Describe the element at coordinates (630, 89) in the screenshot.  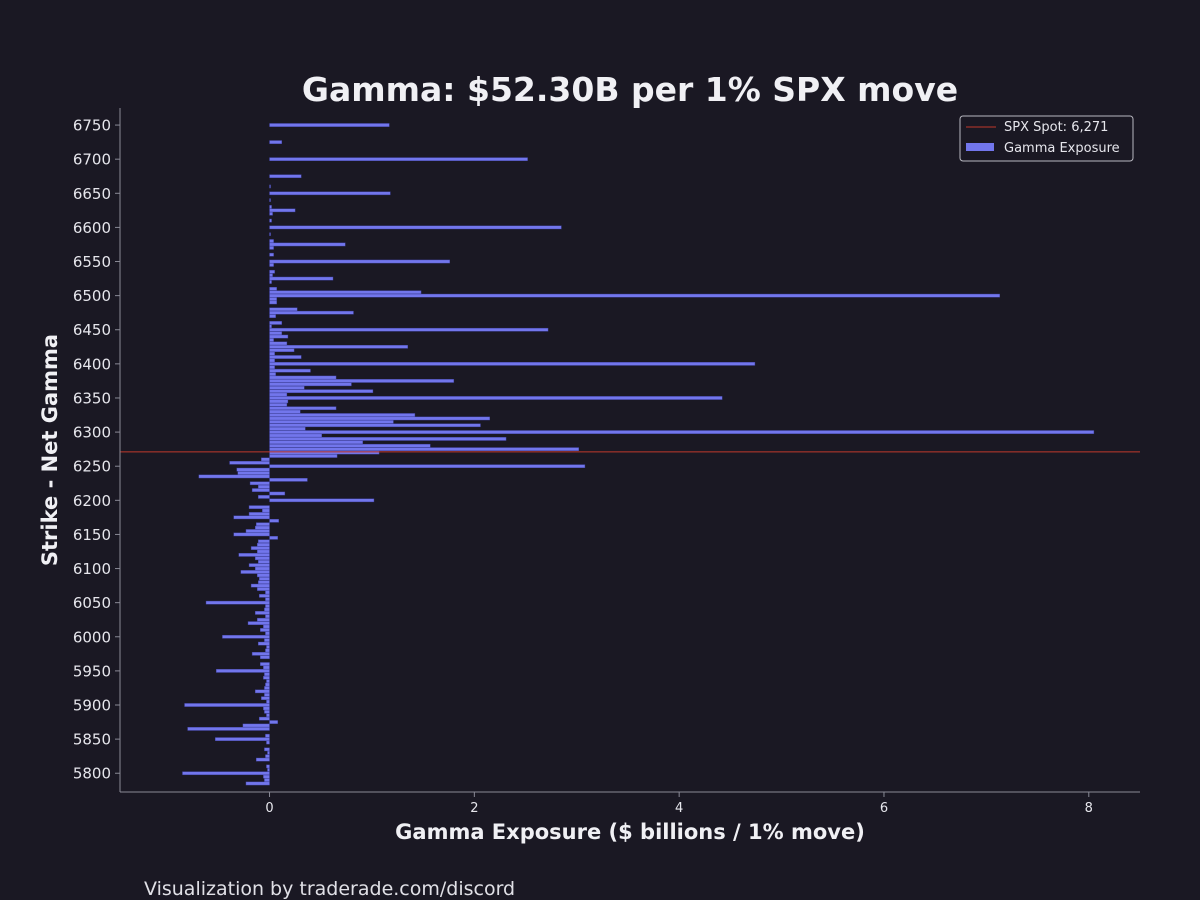
I see `chart-title: Gamma: $52.30B per 1% SPX move` at that location.